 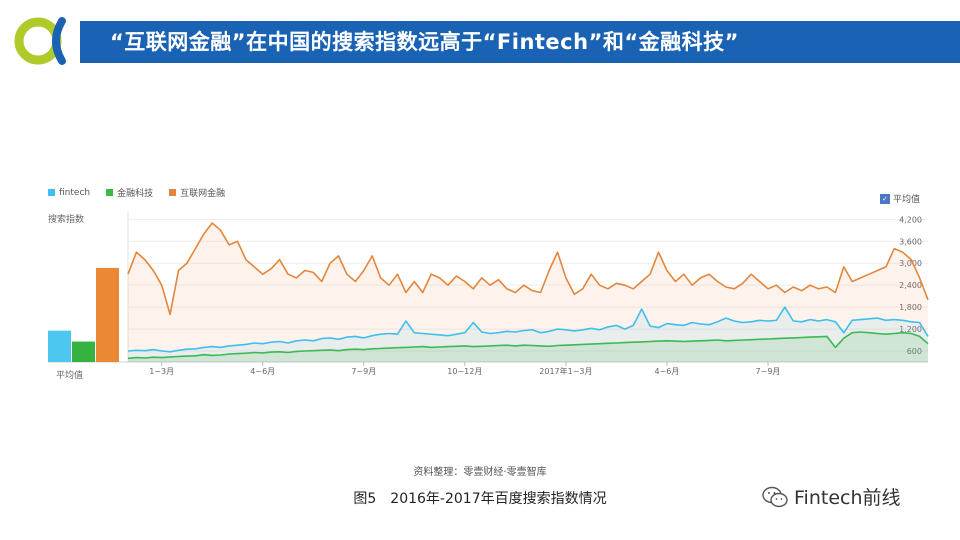 I want to click on legend-label: 互联网金融, so click(x=203, y=194).